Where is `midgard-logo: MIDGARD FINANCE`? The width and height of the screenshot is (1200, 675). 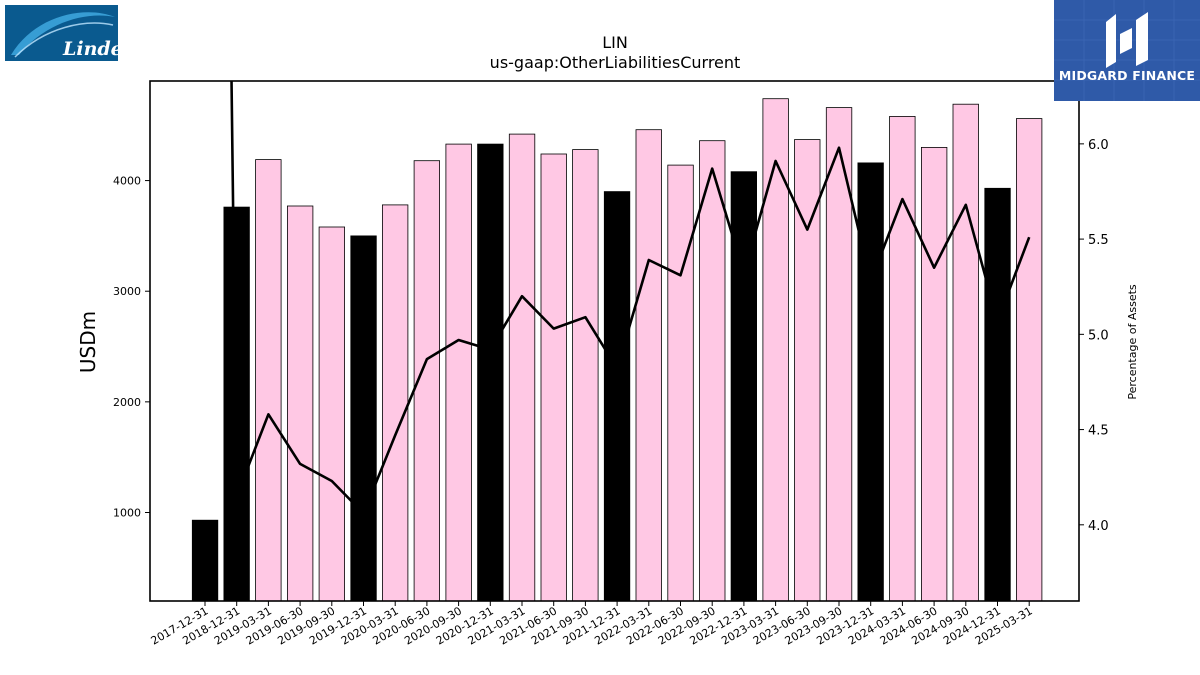 midgard-logo: MIDGARD FINANCE is located at coordinates (1127, 50).